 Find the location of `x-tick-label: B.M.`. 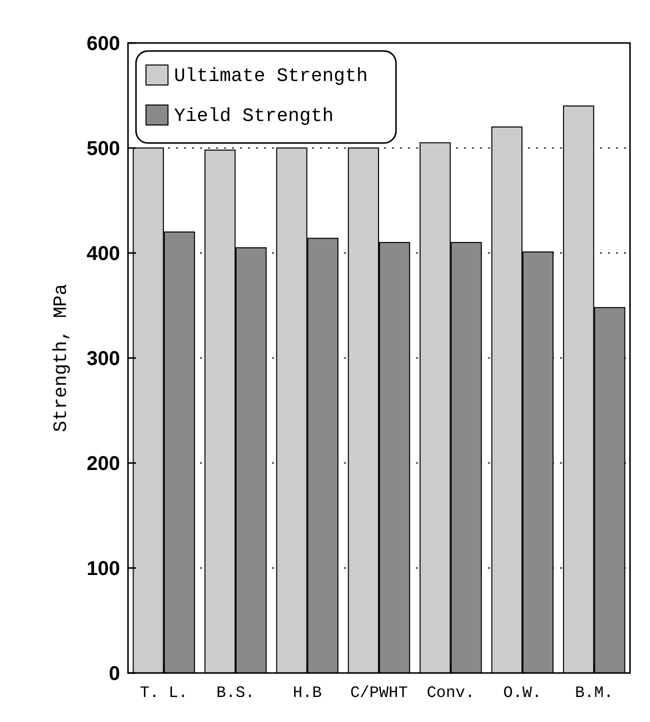

x-tick-label: B.M. is located at coordinates (594, 693).